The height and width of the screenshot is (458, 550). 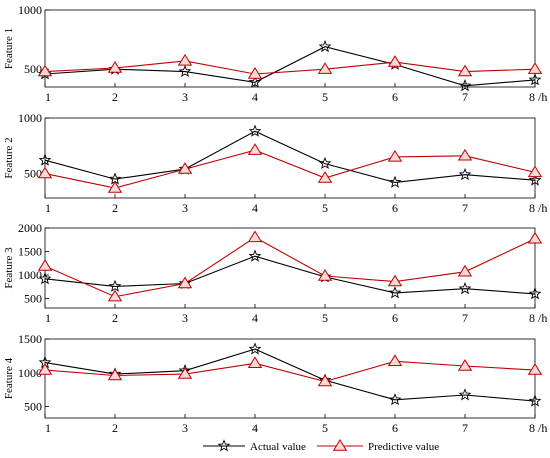 What do you see at coordinates (403, 447) in the screenshot?
I see `legend-predictive-label: Predictive value` at bounding box center [403, 447].